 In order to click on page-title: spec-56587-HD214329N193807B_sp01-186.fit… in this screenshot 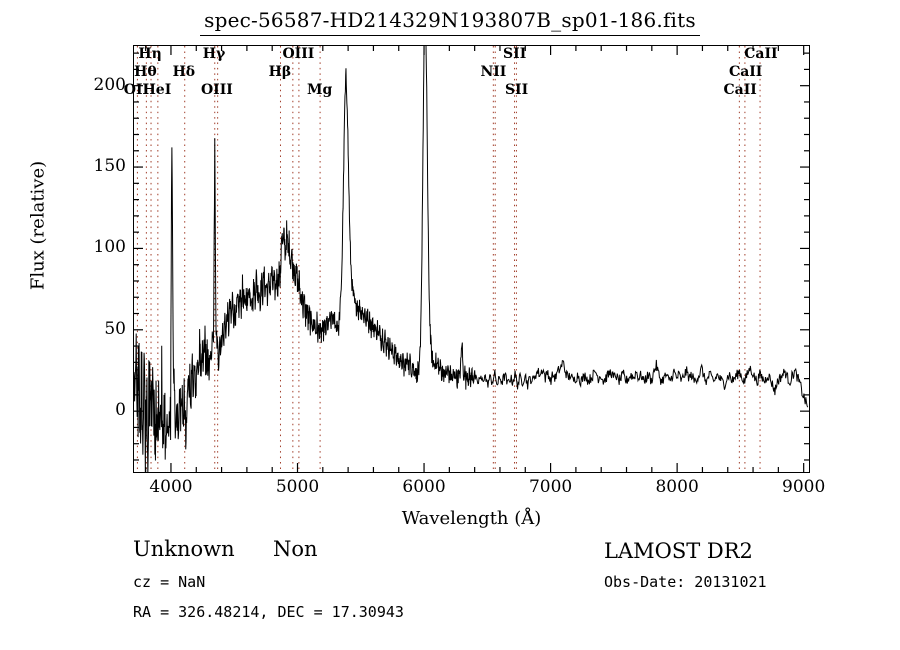, I will do `click(450, 22)`.